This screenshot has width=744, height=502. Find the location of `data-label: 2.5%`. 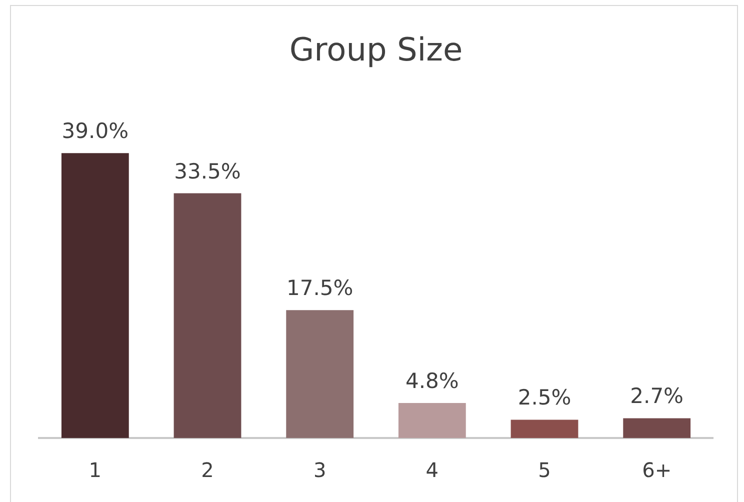

data-label: 2.5% is located at coordinates (545, 398).